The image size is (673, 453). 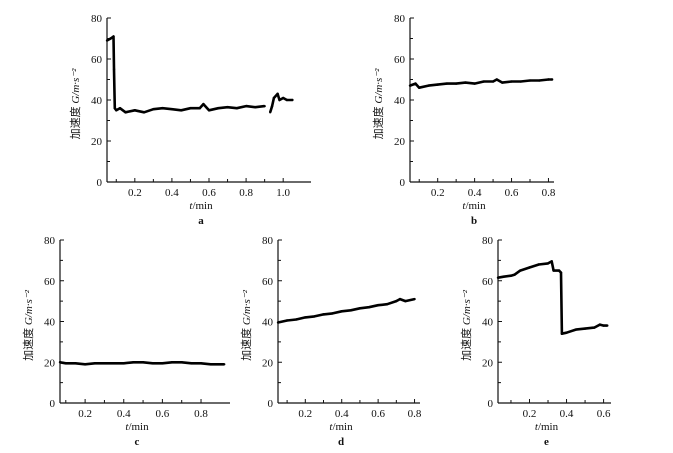 What do you see at coordinates (28, 343) in the screenshot?
I see `y-axis-label-cn: 加速度` at bounding box center [28, 343].